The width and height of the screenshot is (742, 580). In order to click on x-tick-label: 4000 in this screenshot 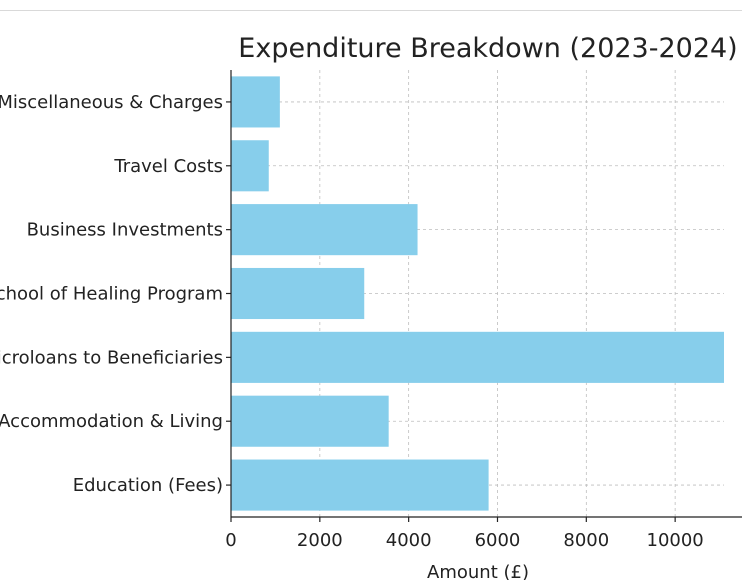, I will do `click(409, 540)`.